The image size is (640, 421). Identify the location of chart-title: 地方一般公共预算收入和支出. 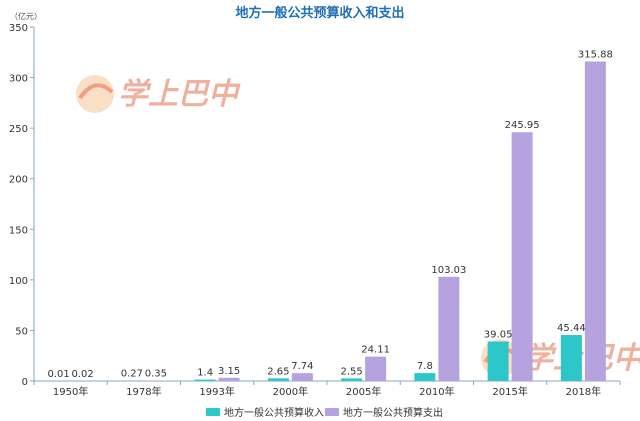
(319, 13).